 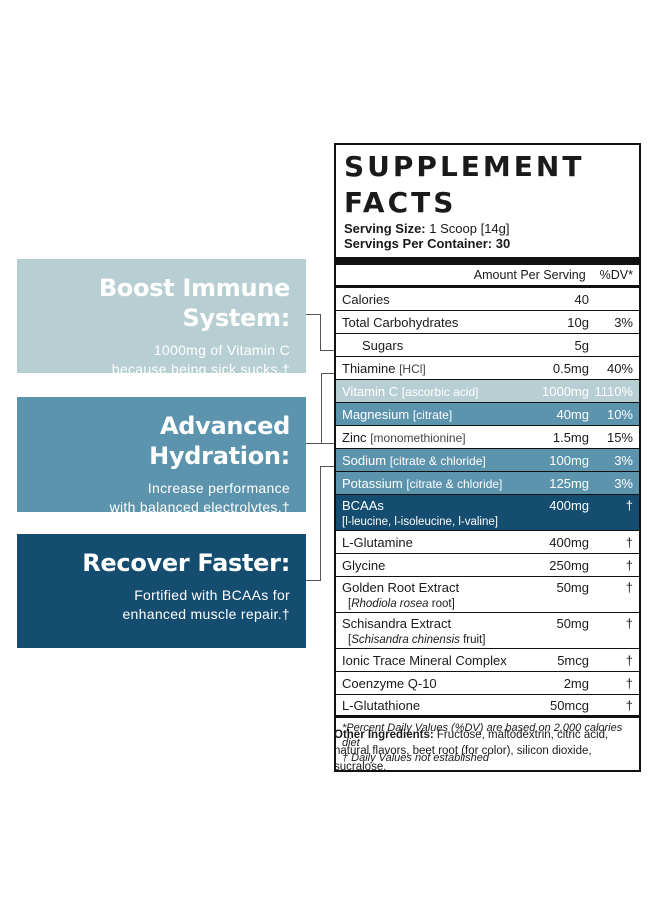 What do you see at coordinates (503, 243) in the screenshot?
I see `servings-value: 30` at bounding box center [503, 243].